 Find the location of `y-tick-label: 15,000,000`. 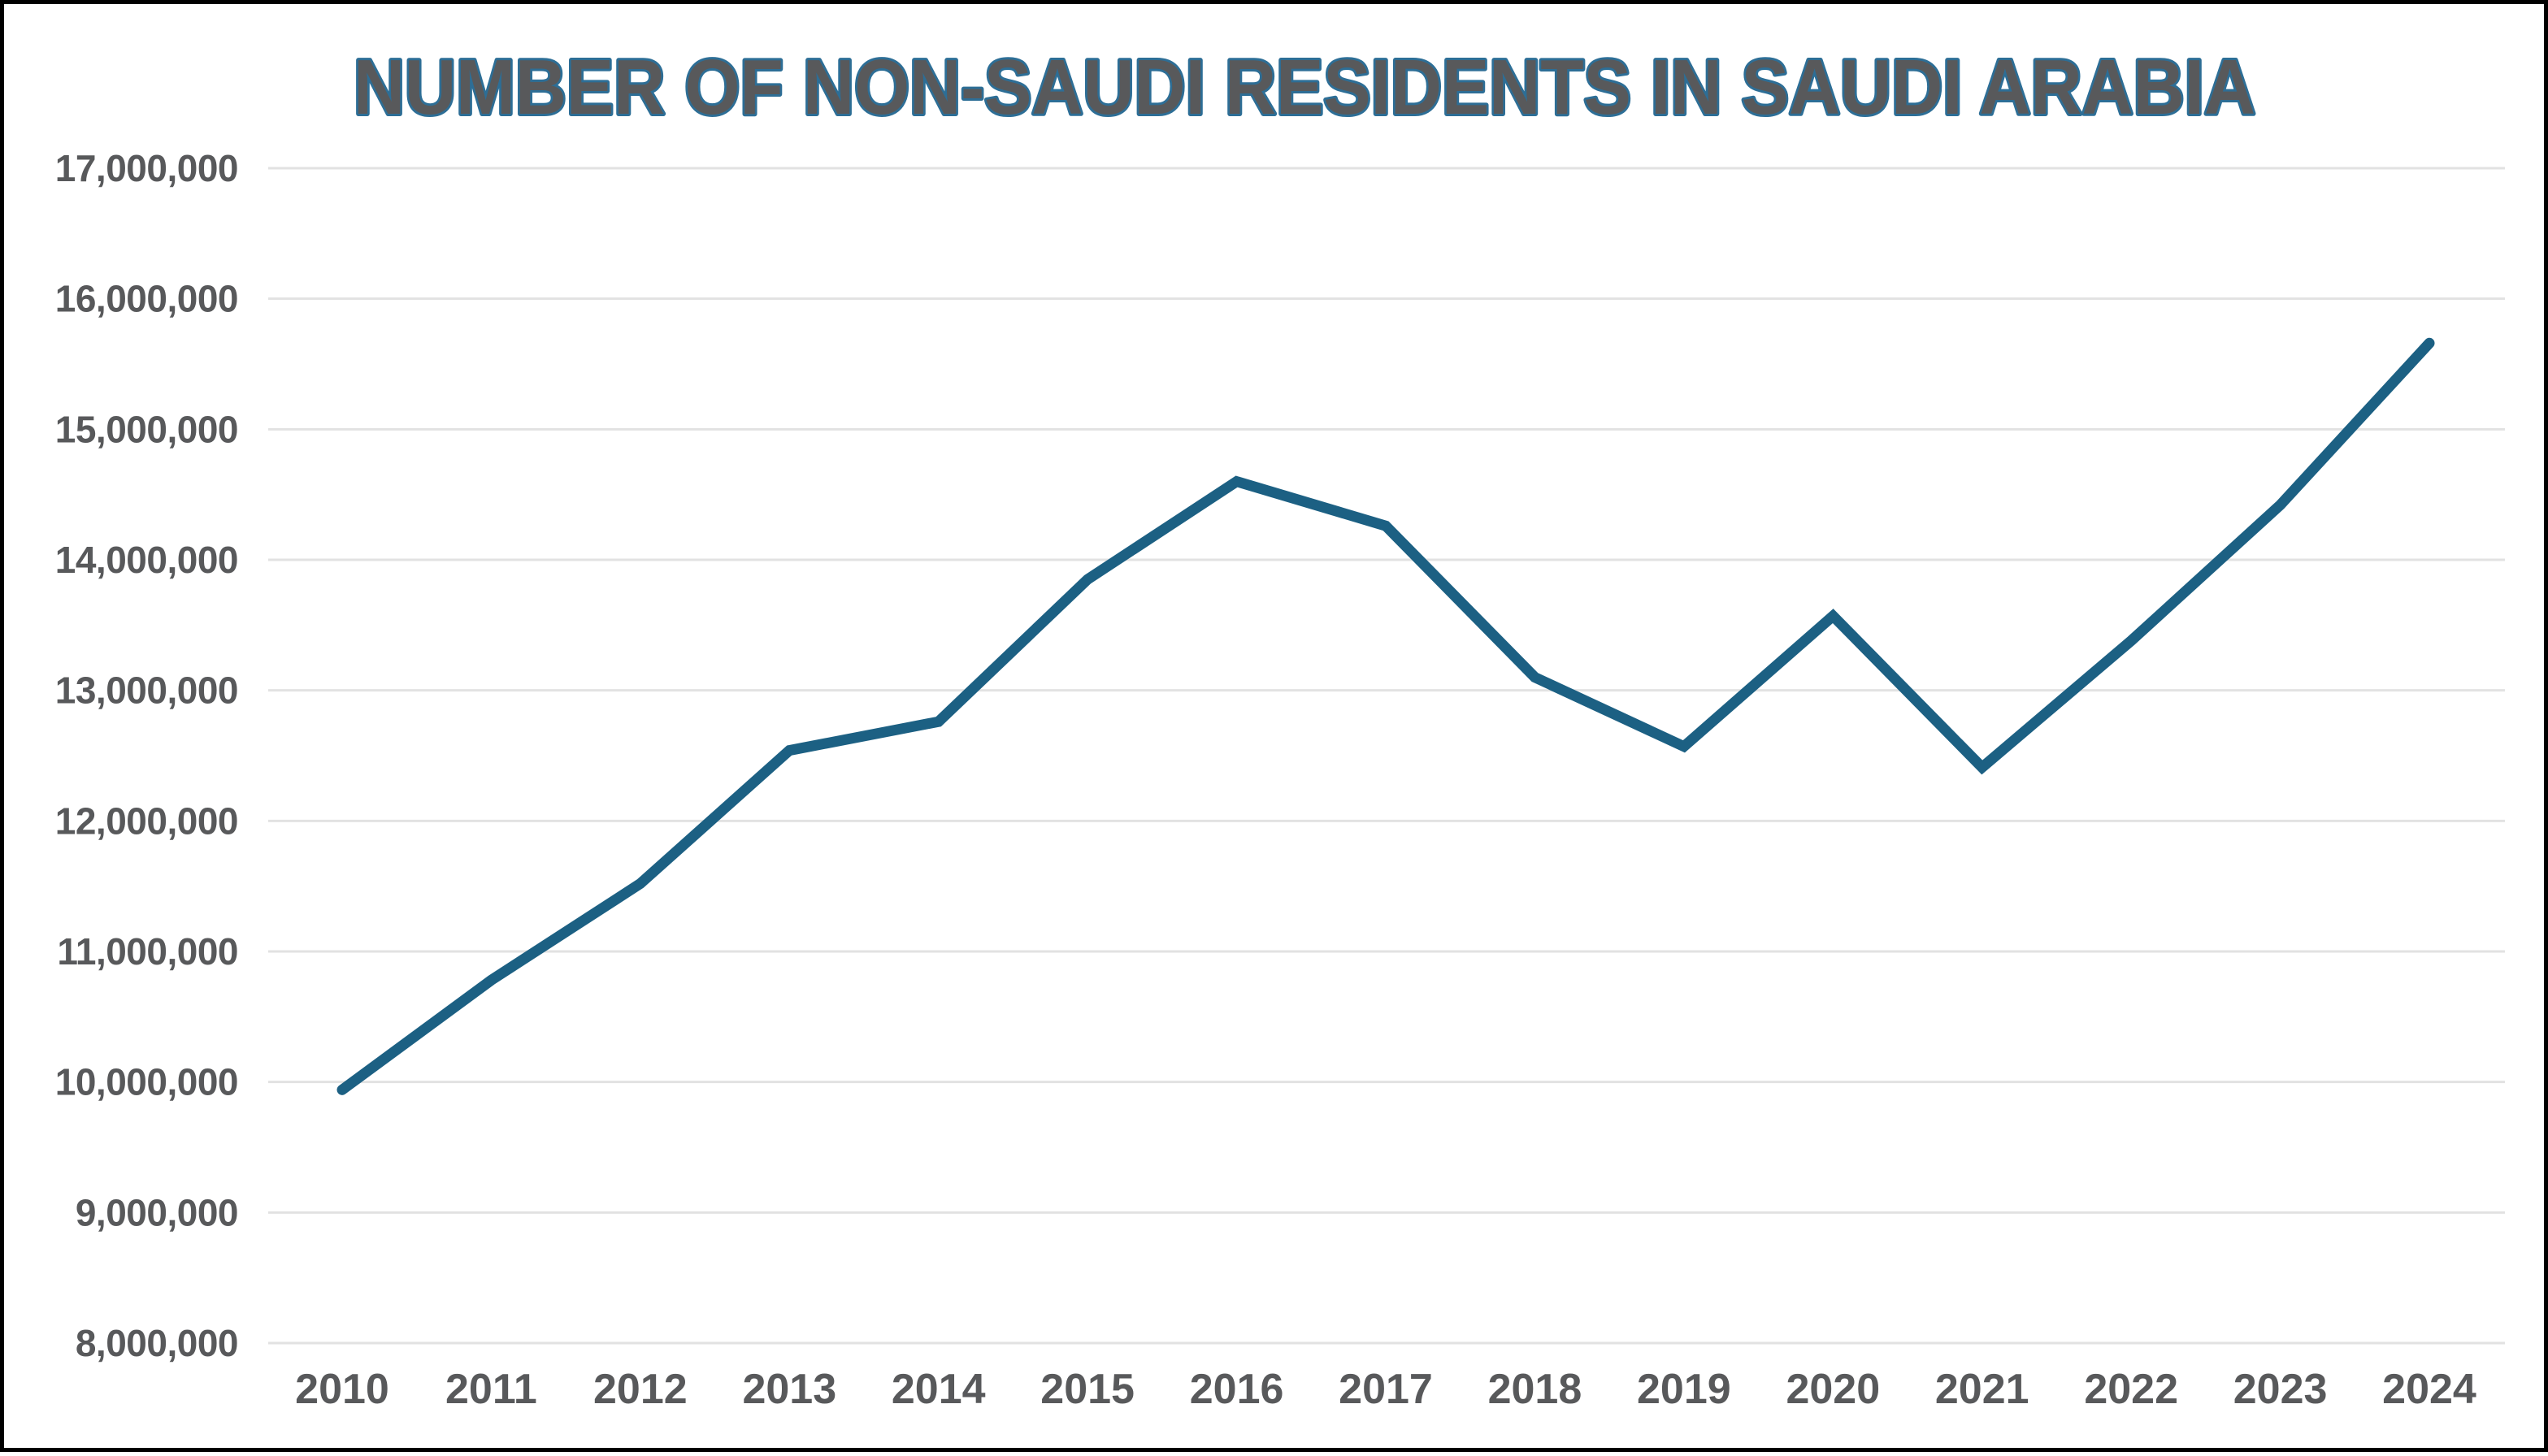

y-tick-label: 15,000,000 is located at coordinates (146, 429).